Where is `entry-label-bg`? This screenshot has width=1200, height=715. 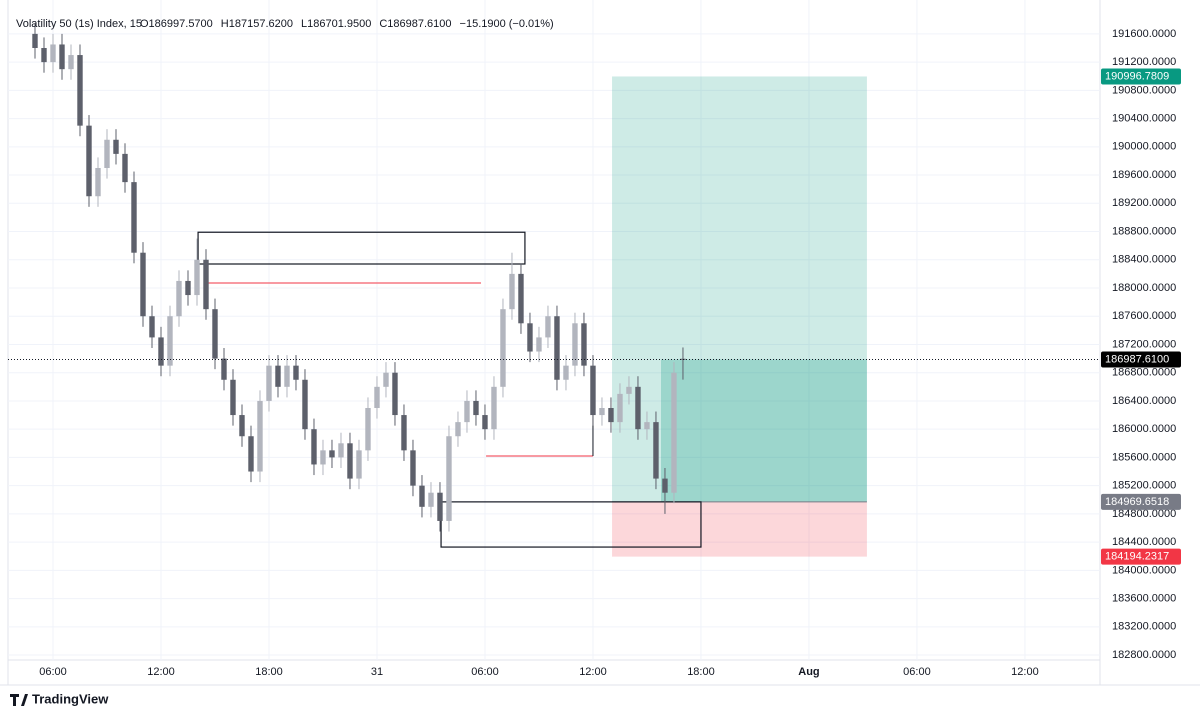 entry-label-bg is located at coordinates (1141, 501).